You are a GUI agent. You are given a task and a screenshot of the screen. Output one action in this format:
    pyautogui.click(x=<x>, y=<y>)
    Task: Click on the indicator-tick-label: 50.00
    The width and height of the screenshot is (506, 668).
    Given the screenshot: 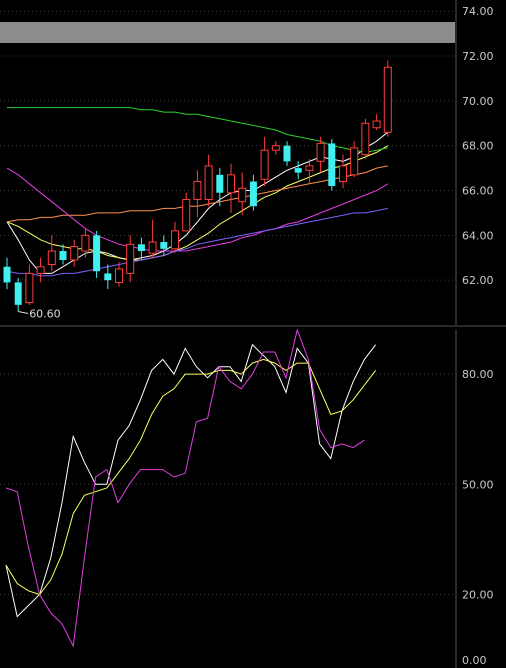 What is the action you would take?
    pyautogui.click(x=478, y=484)
    